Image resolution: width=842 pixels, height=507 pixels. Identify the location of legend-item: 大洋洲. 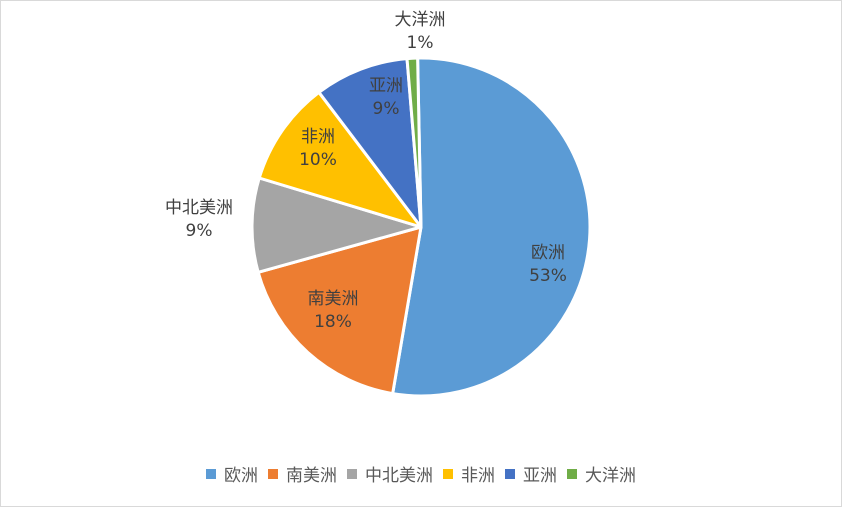
(601, 473).